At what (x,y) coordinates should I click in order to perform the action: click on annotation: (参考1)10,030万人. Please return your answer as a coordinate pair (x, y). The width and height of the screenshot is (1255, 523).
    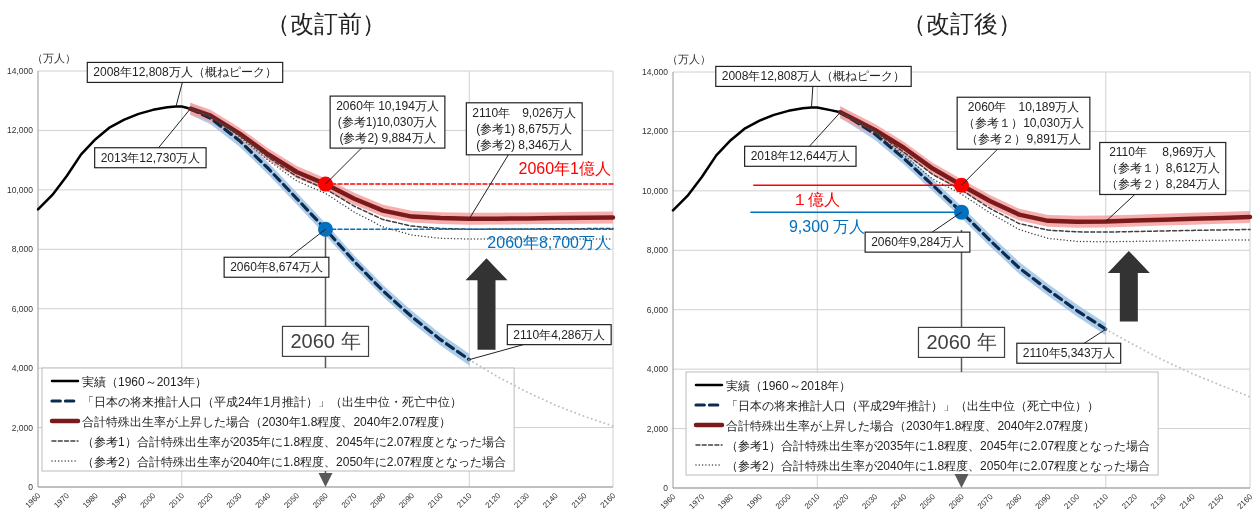
    Looking at the image, I should click on (387, 122).